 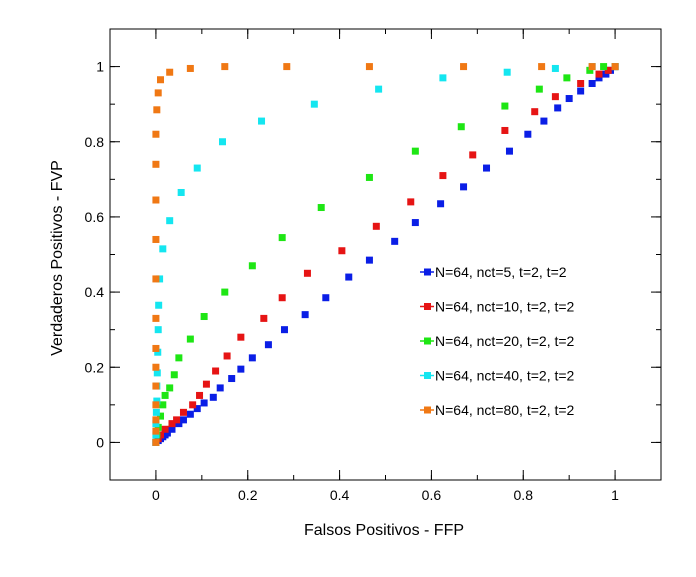 What do you see at coordinates (384, 530) in the screenshot?
I see `x-axis-label: Falsos Positivos - FFP` at bounding box center [384, 530].